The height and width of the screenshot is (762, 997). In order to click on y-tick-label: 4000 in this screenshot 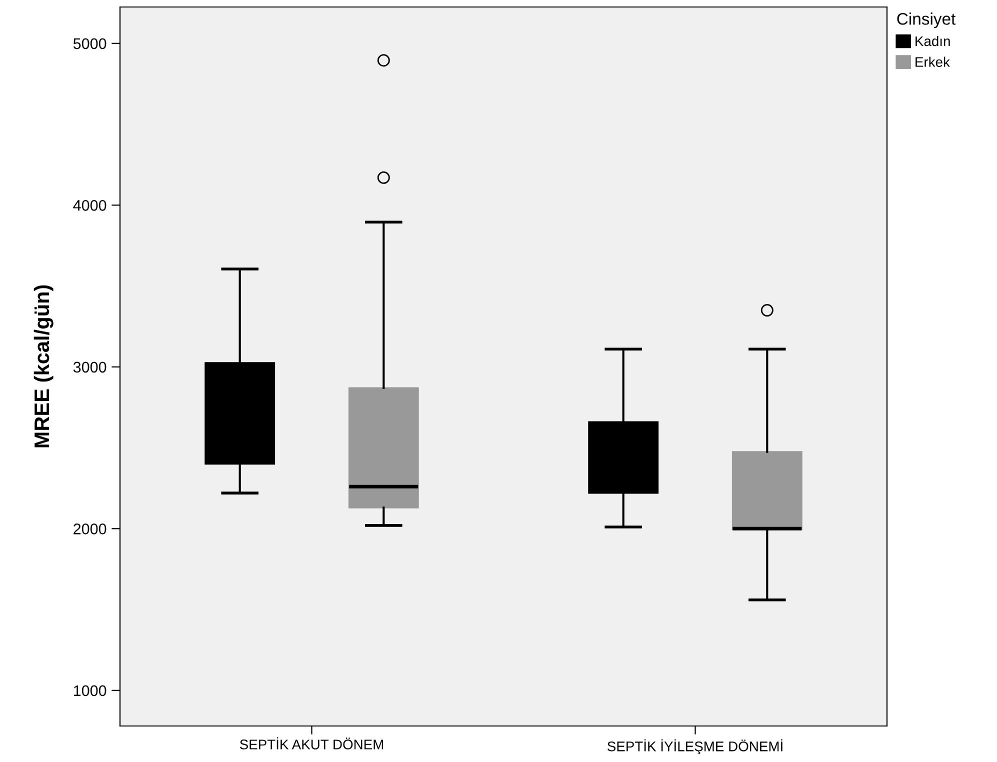, I will do `click(89, 205)`.